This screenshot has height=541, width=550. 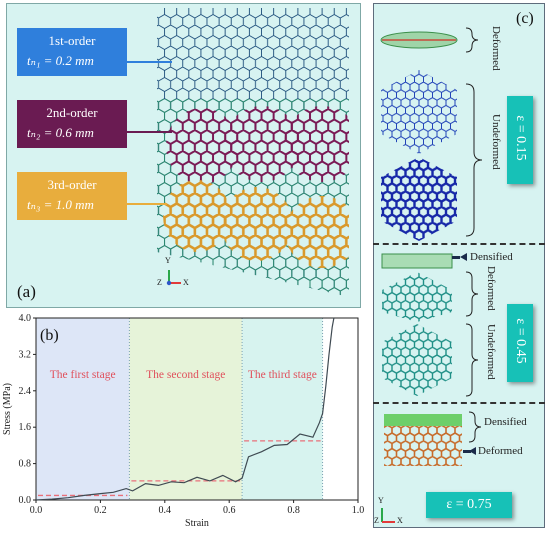 I want to click on eps-075-badge: ε = 0.75, so click(x=469, y=505).